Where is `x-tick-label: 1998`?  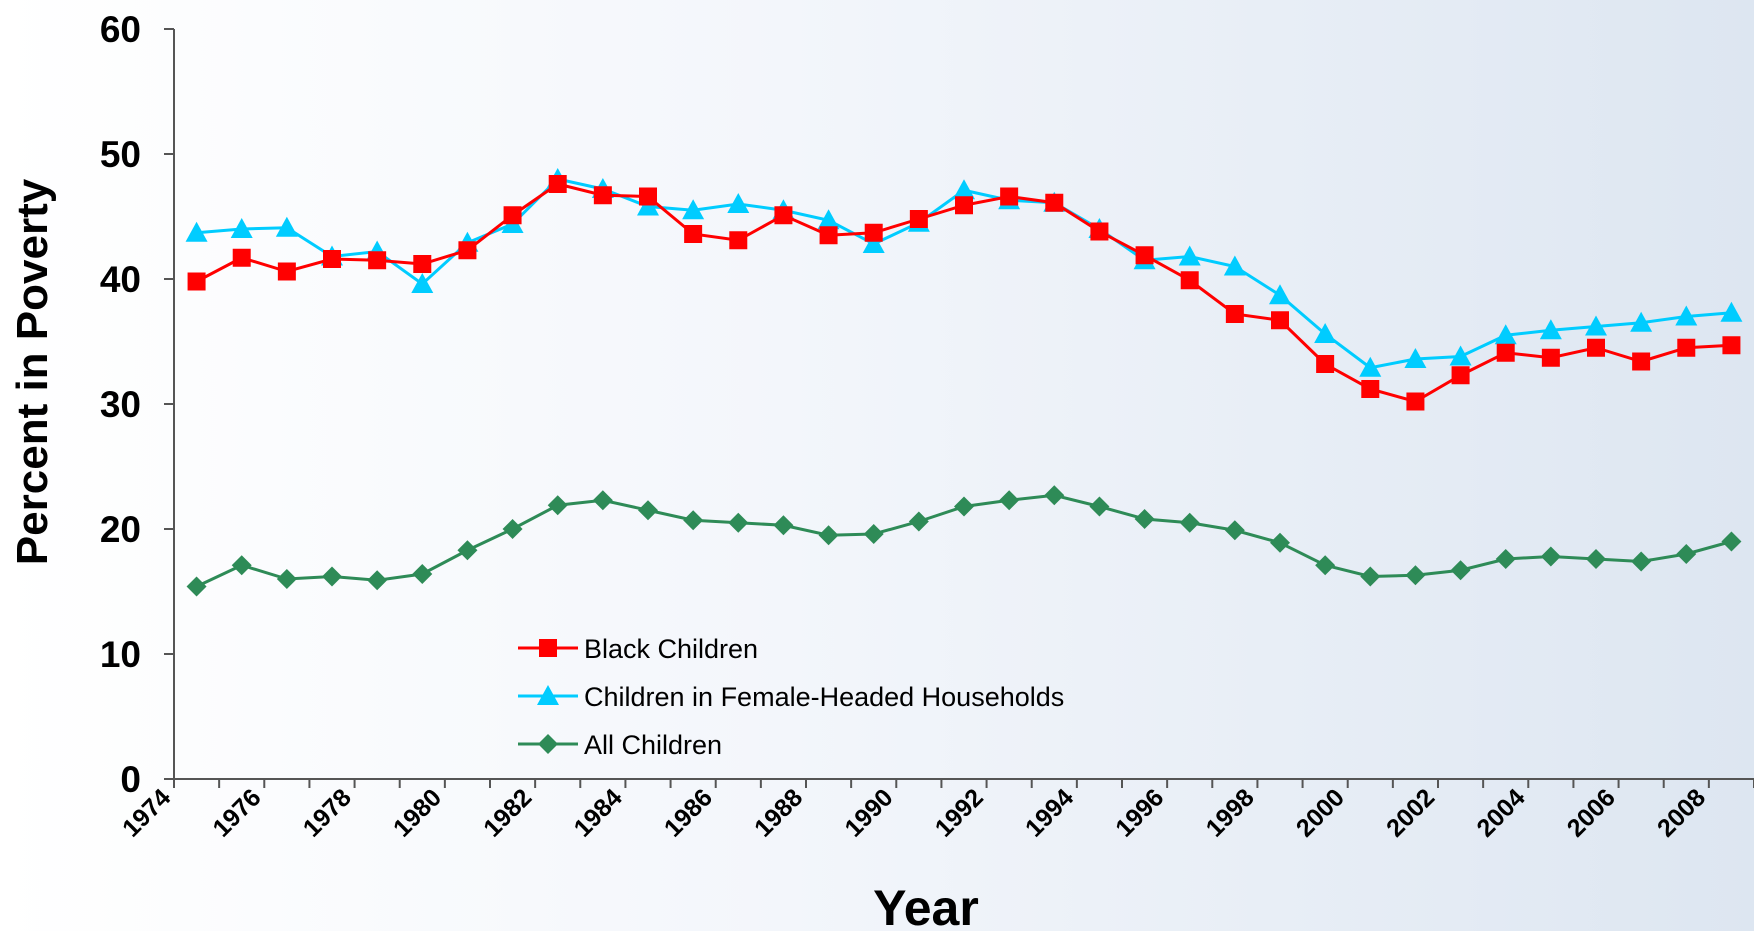
x-tick-label: 1998 is located at coordinates (1230, 812).